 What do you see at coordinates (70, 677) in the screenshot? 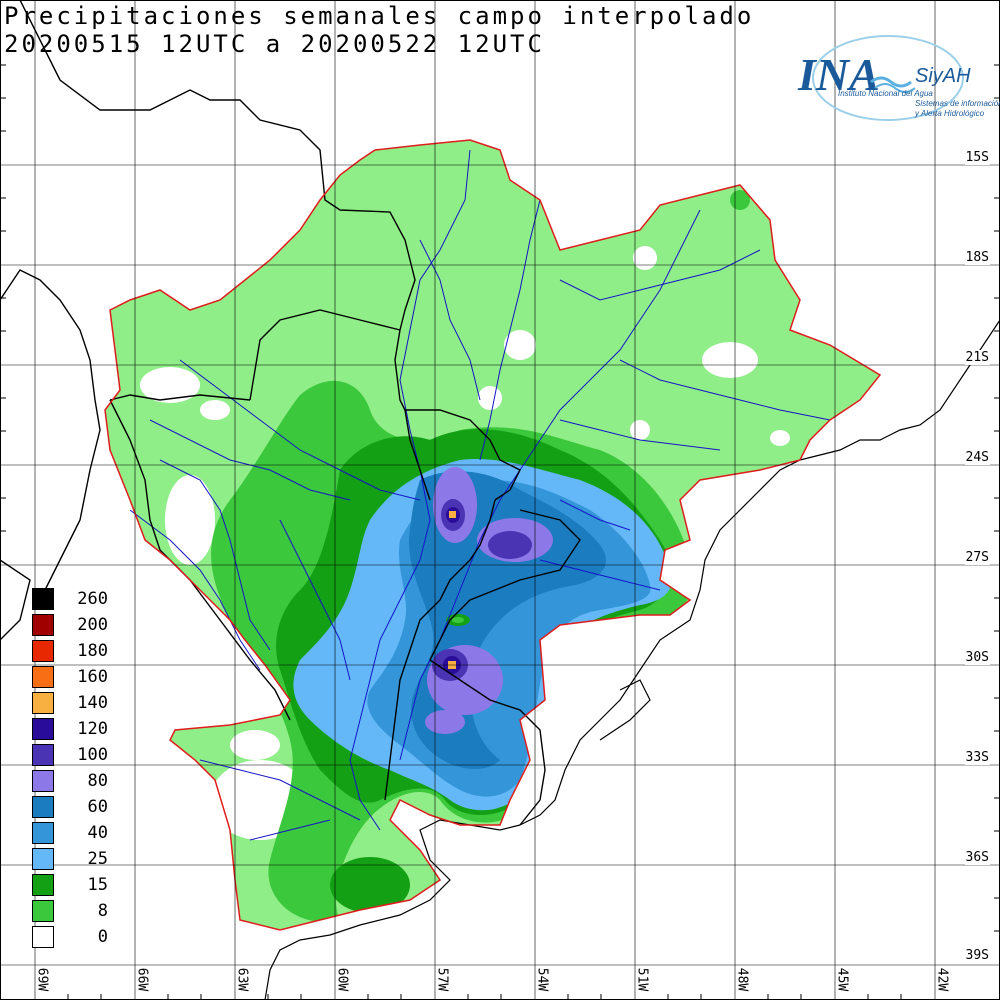
I see `legend-row: 160` at bounding box center [70, 677].